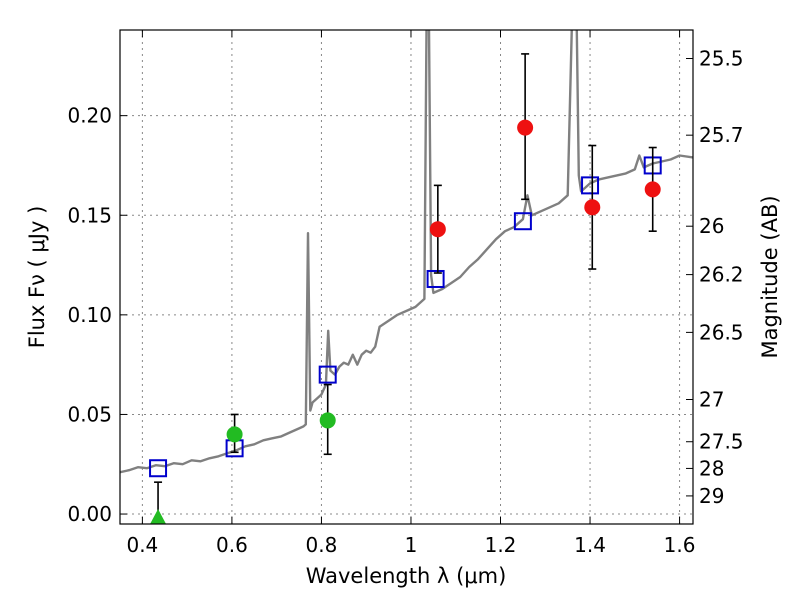 This screenshot has height=600, width=800. Describe the element at coordinates (89, 116) in the screenshot. I see `y-tick-label: 0.20` at that location.